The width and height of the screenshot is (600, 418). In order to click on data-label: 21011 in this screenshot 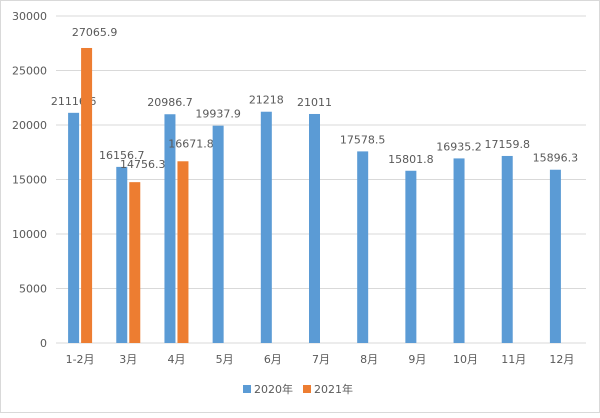, I will do `click(314, 102)`.